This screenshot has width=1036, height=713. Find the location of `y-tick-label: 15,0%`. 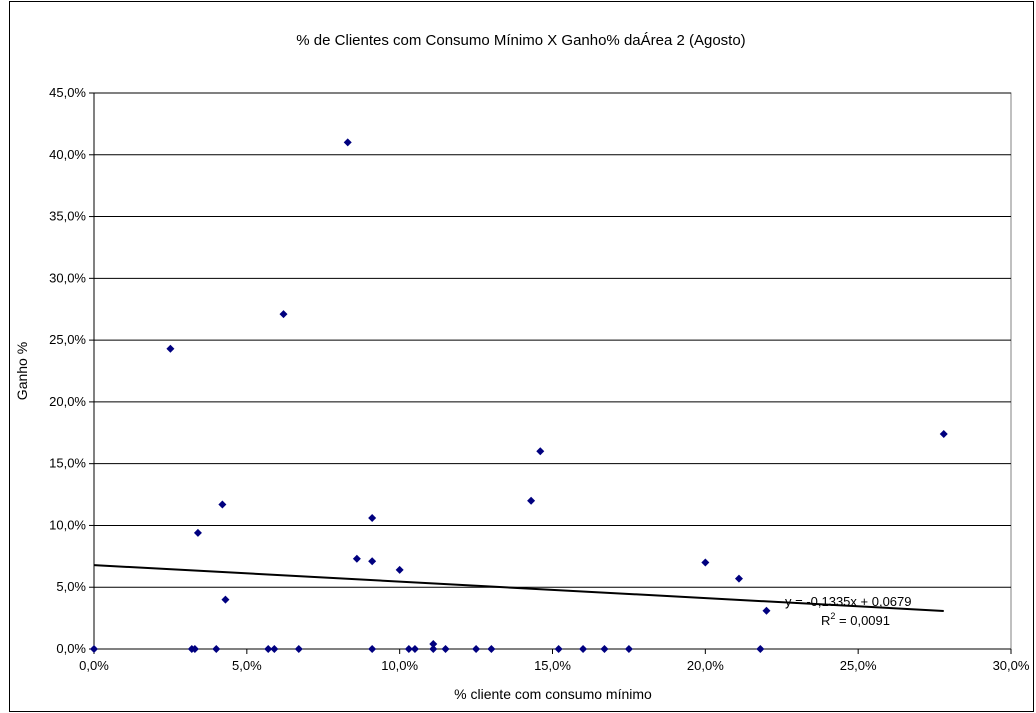

y-tick-label: 15,0% is located at coordinates (67, 463).